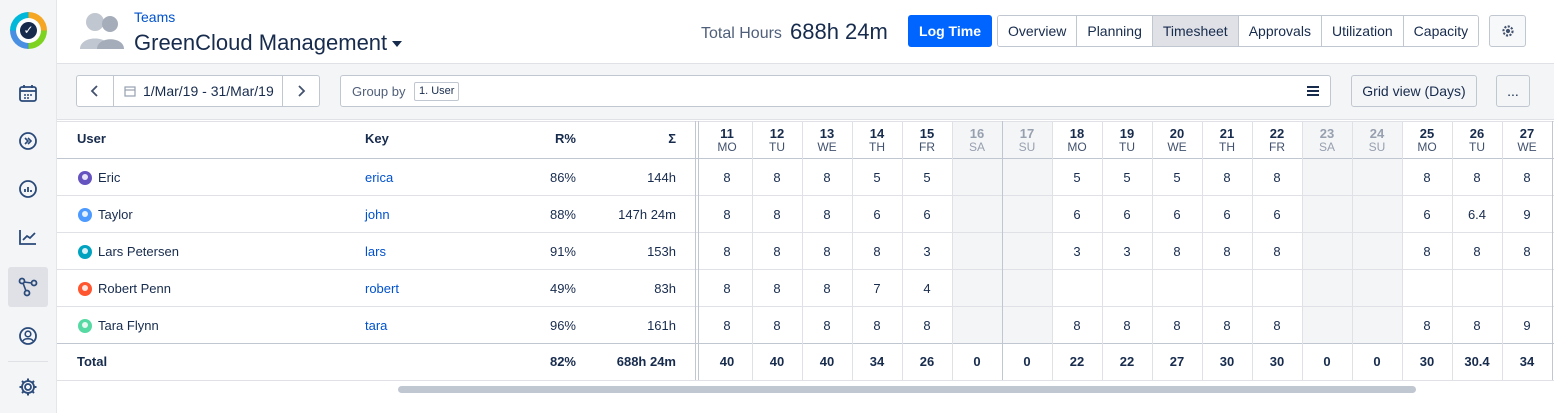 This screenshot has height=413, width=1554. What do you see at coordinates (907, 389) in the screenshot?
I see `horizontal-scrollbar` at bounding box center [907, 389].